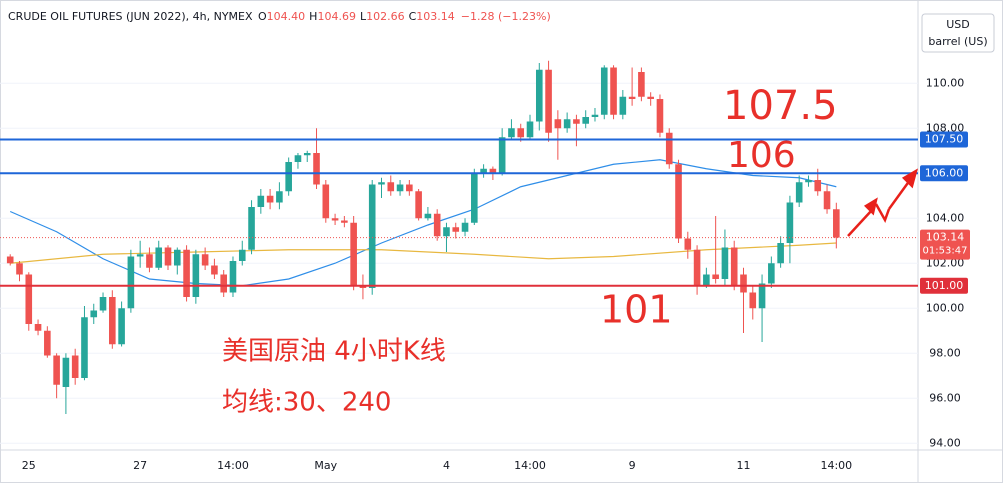 The image size is (1003, 483). I want to click on ohlc-value: 104.69, so click(336, 16).